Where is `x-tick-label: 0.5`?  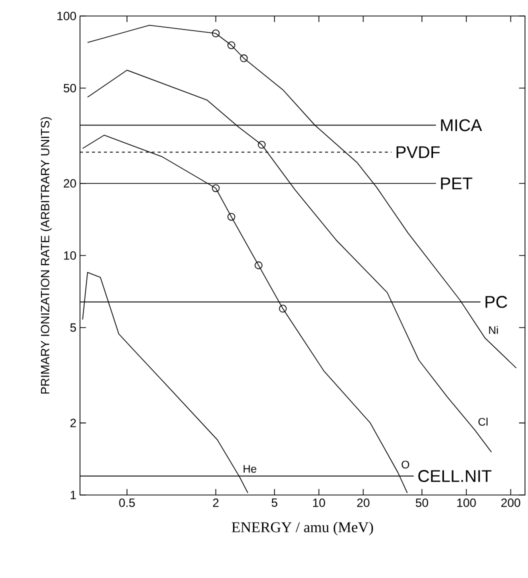
x-tick-label: 0.5 is located at coordinates (127, 502).